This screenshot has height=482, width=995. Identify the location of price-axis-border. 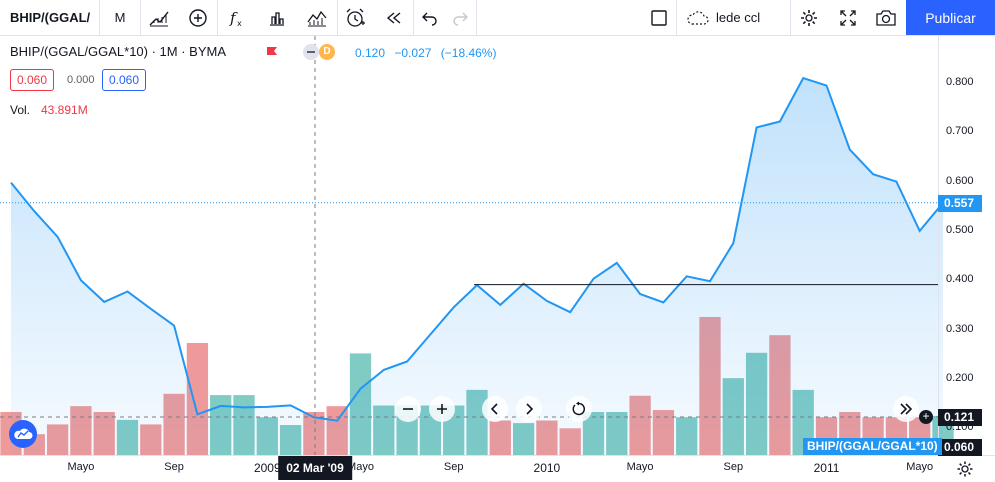
(938, 246).